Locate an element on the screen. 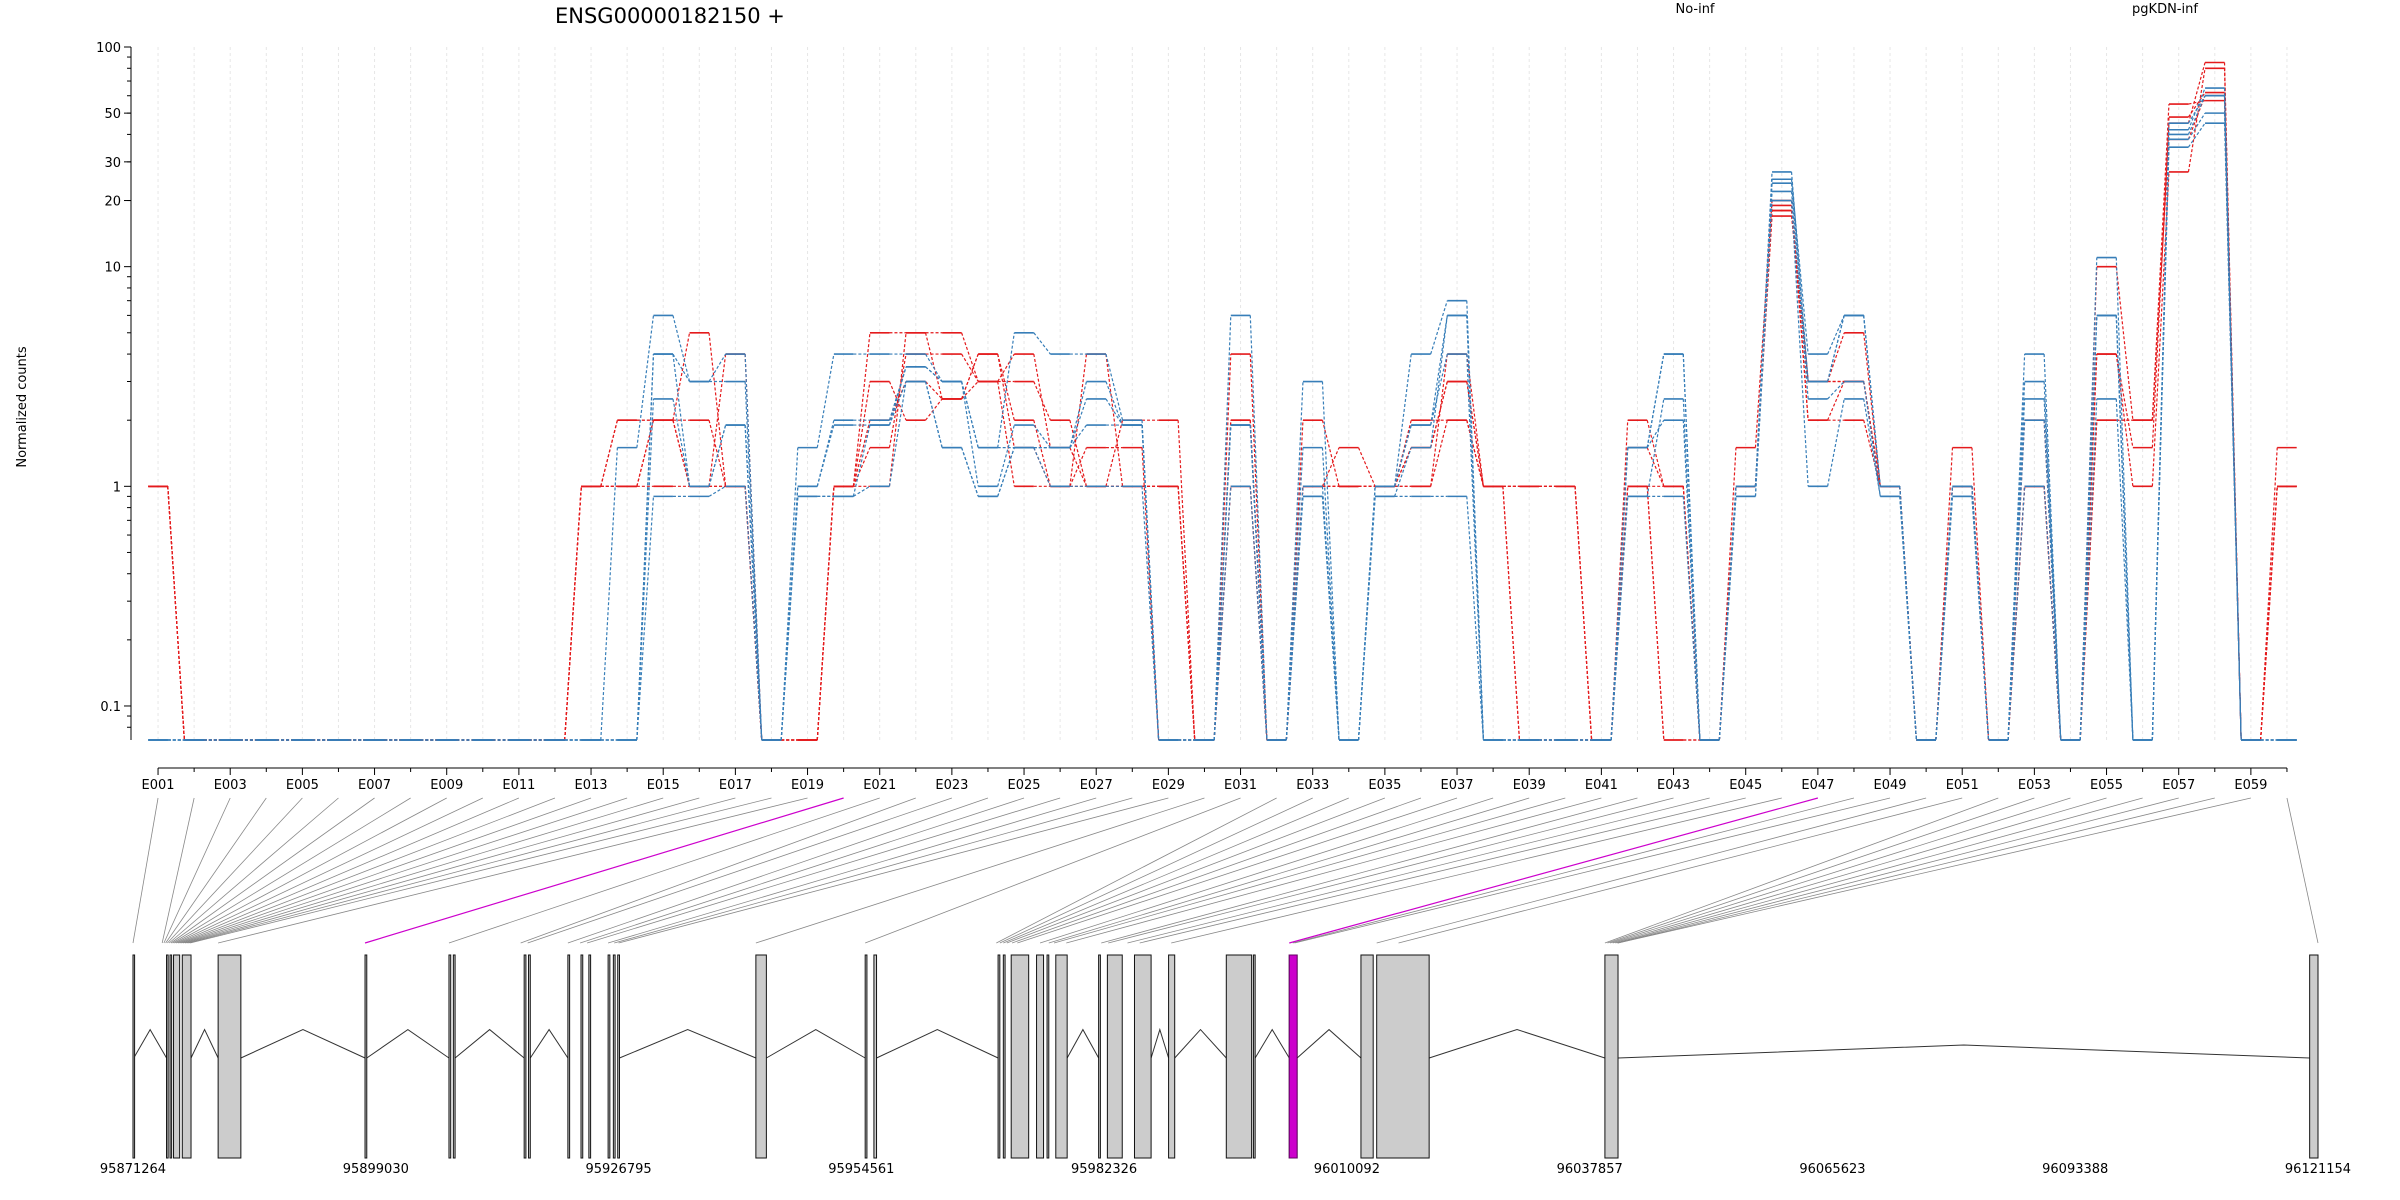 This screenshot has width=2400, height=1200. x-tick-label: E031 is located at coordinates (1240, 785).